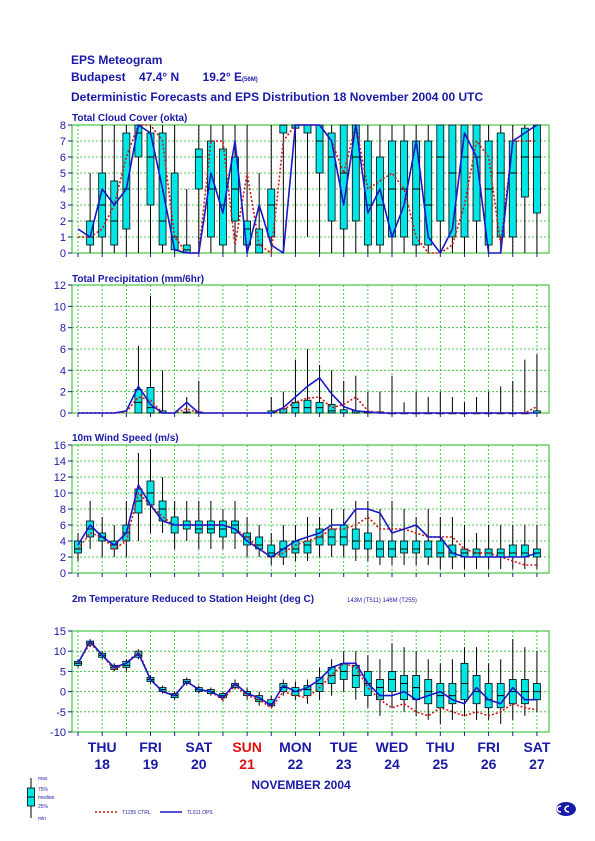 This screenshot has height=841, width=595. What do you see at coordinates (247, 764) in the screenshot?
I see `day-number: 21` at bounding box center [247, 764].